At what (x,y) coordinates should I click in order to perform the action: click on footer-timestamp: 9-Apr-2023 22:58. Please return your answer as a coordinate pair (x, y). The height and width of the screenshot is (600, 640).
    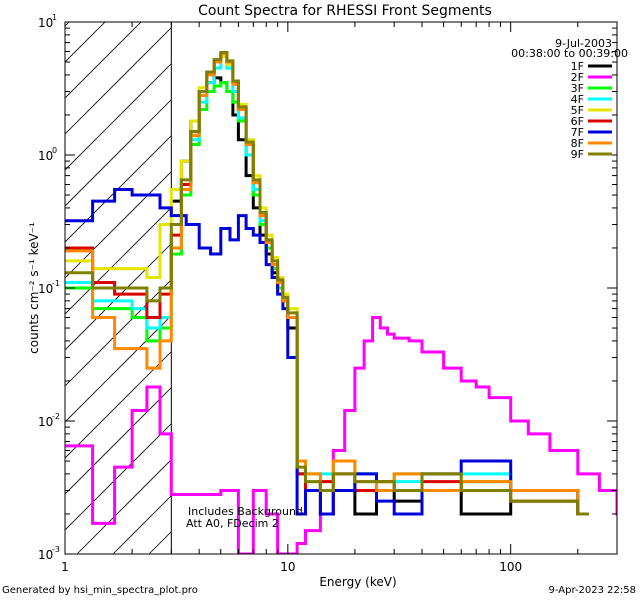
    Looking at the image, I should click on (592, 590).